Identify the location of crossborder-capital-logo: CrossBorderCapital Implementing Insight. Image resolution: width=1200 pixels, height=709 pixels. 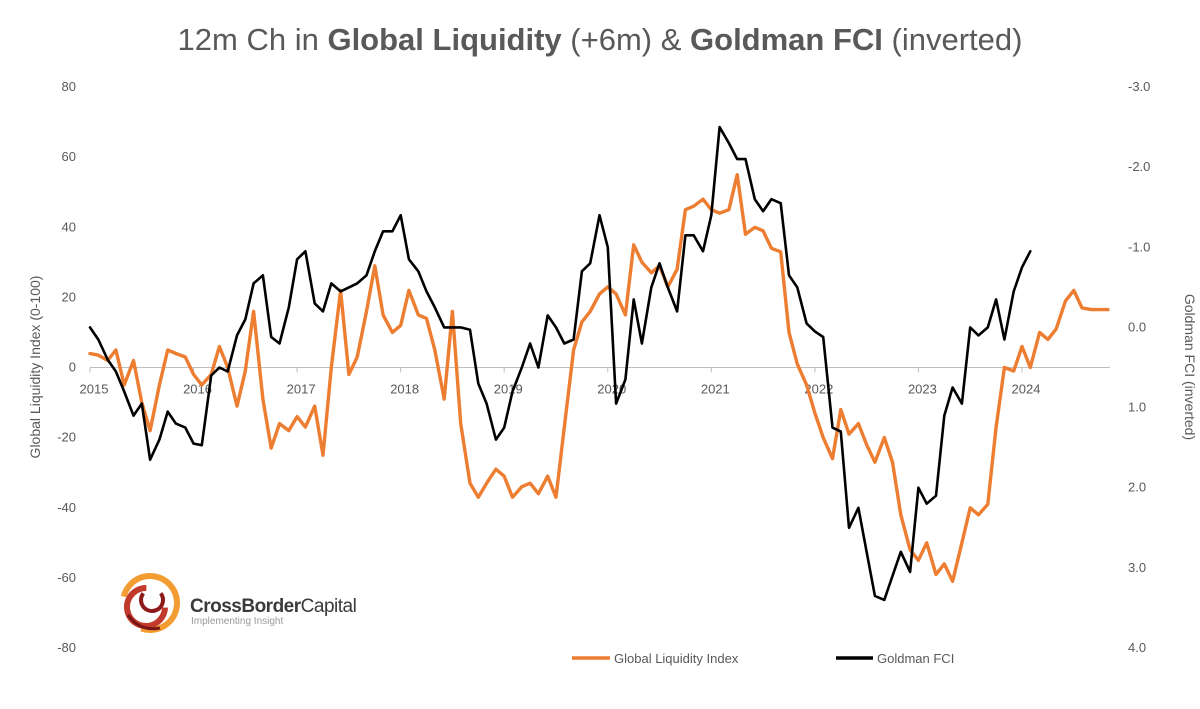
(238, 603).